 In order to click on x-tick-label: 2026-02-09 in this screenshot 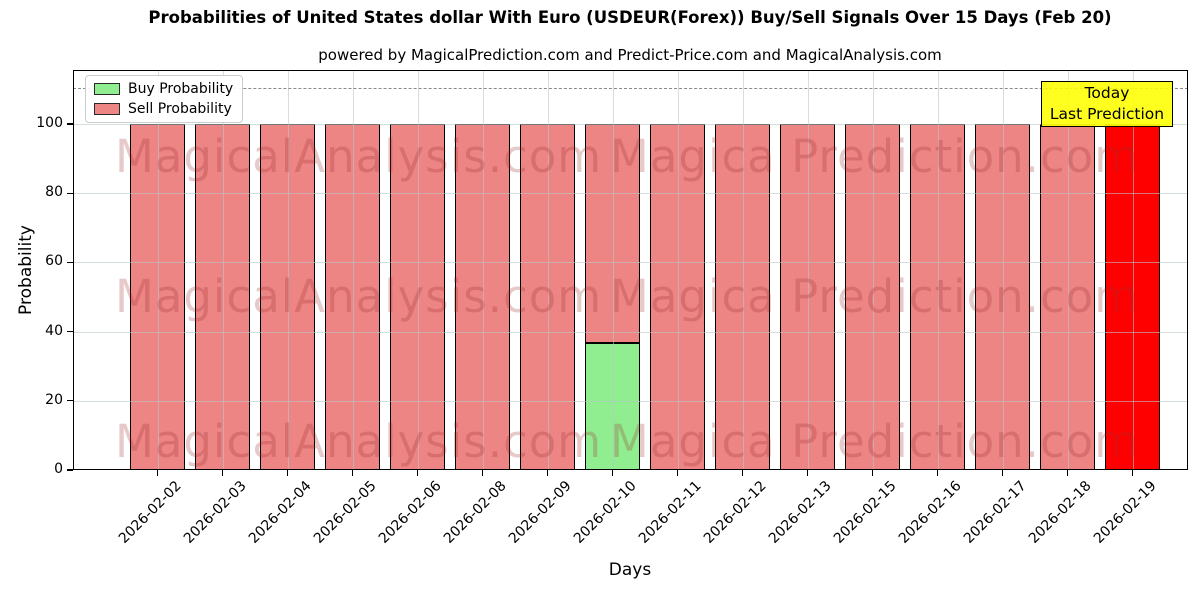, I will do `click(540, 512)`.